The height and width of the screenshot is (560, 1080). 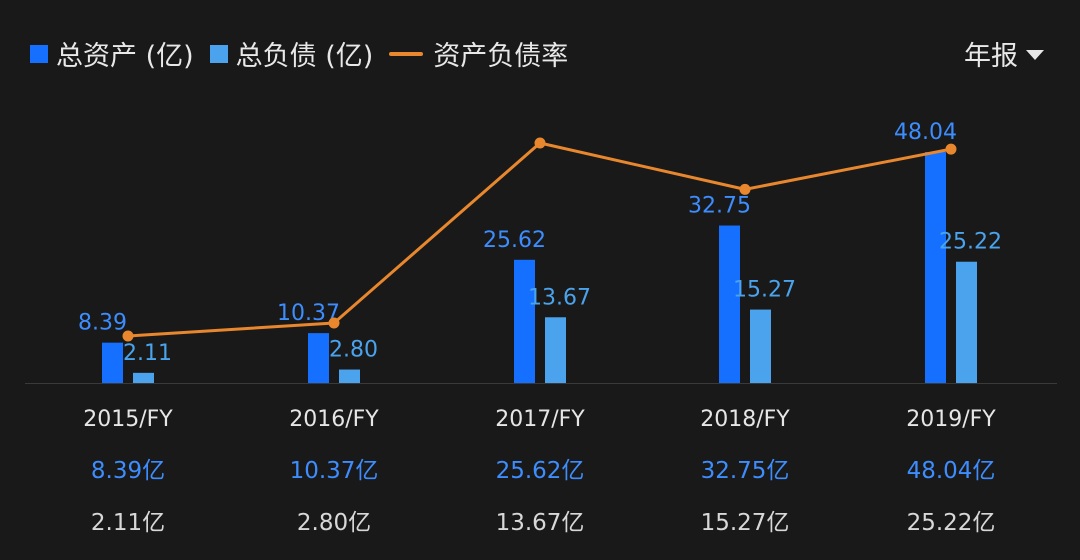 I want to click on x-tick-label: 2018/FY, so click(x=745, y=419).